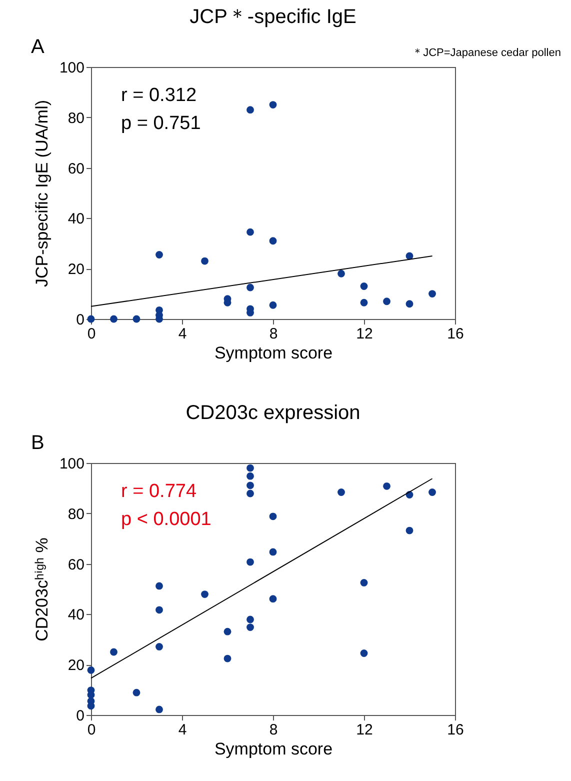  I want to click on text: B, so click(37, 443).